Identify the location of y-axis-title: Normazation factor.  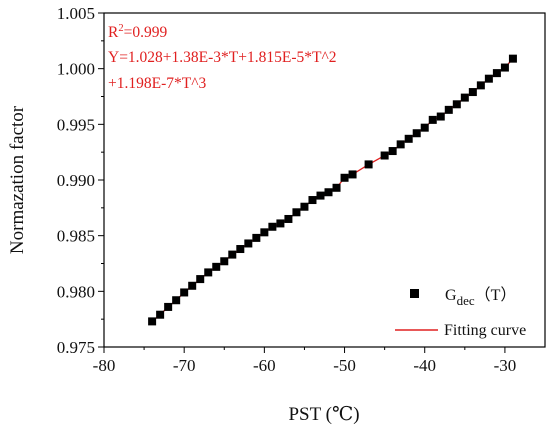
(17, 179).